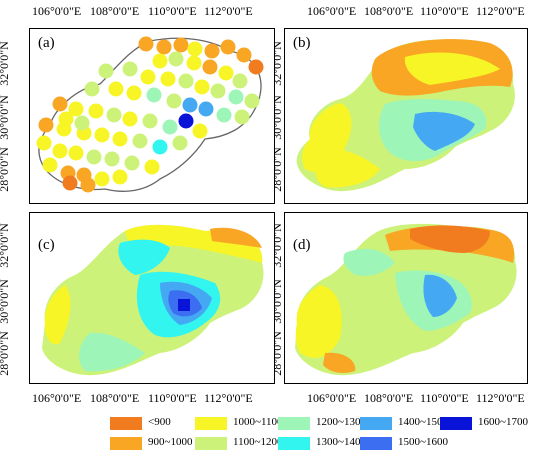 The image size is (550, 457). What do you see at coordinates (258, 442) in the screenshot?
I see `legend-label: 1100~1200` at bounding box center [258, 442].